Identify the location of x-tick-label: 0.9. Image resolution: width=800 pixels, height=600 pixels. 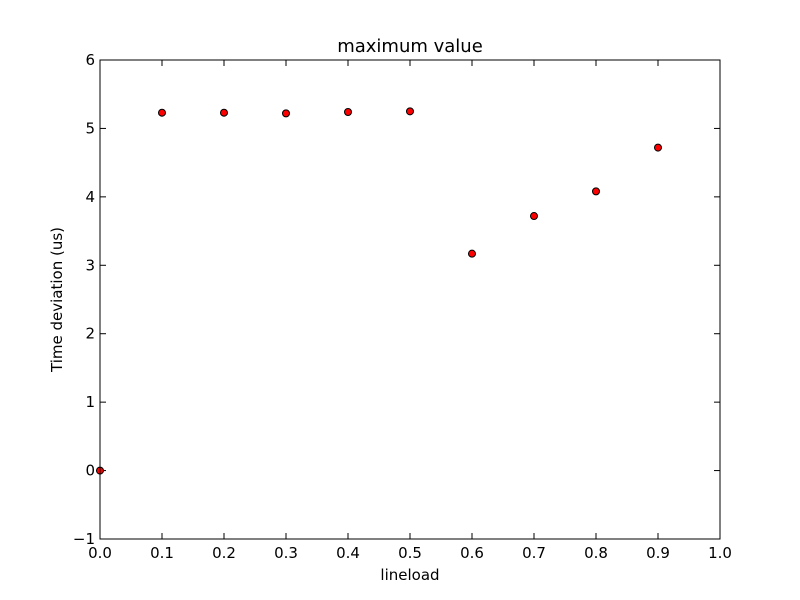
(658, 553).